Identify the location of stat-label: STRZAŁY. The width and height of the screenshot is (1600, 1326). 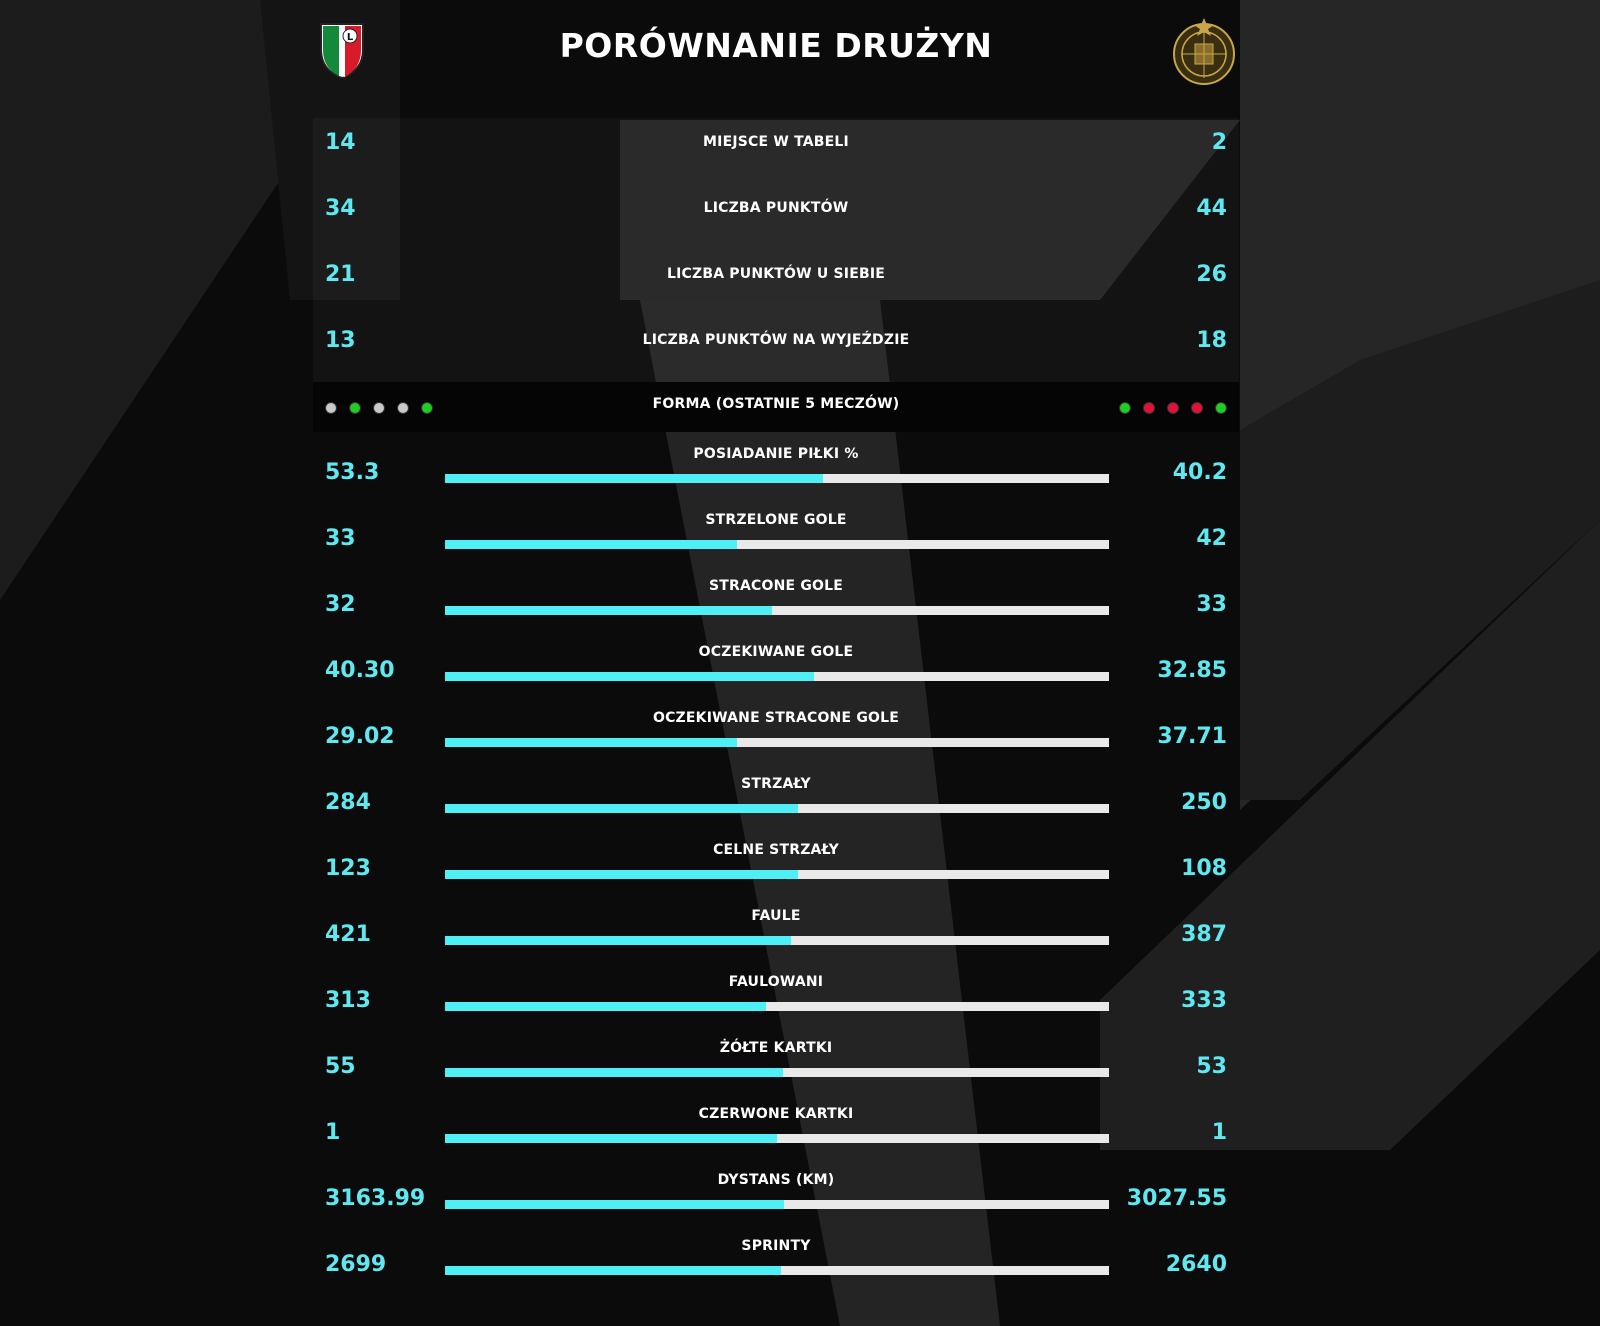
(776, 784).